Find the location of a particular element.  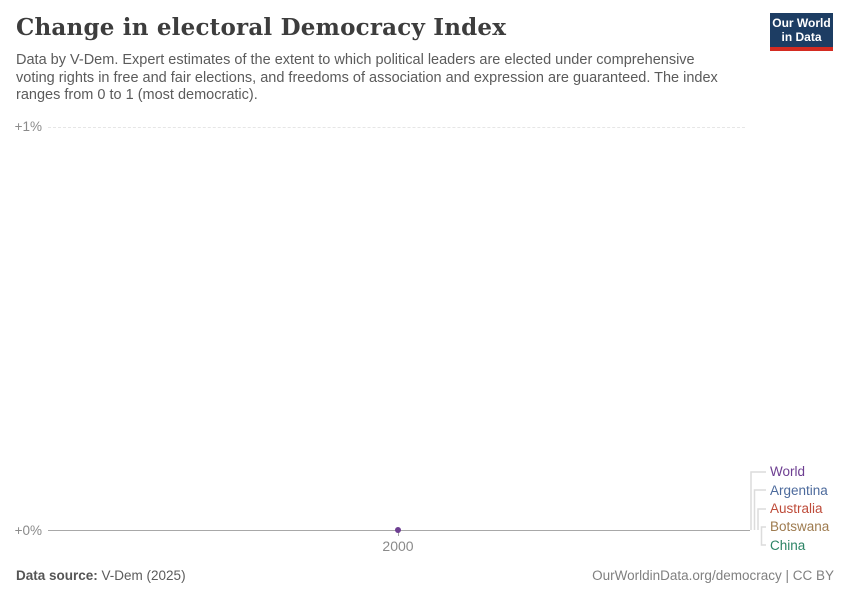

legend-label-china: China is located at coordinates (788, 545).